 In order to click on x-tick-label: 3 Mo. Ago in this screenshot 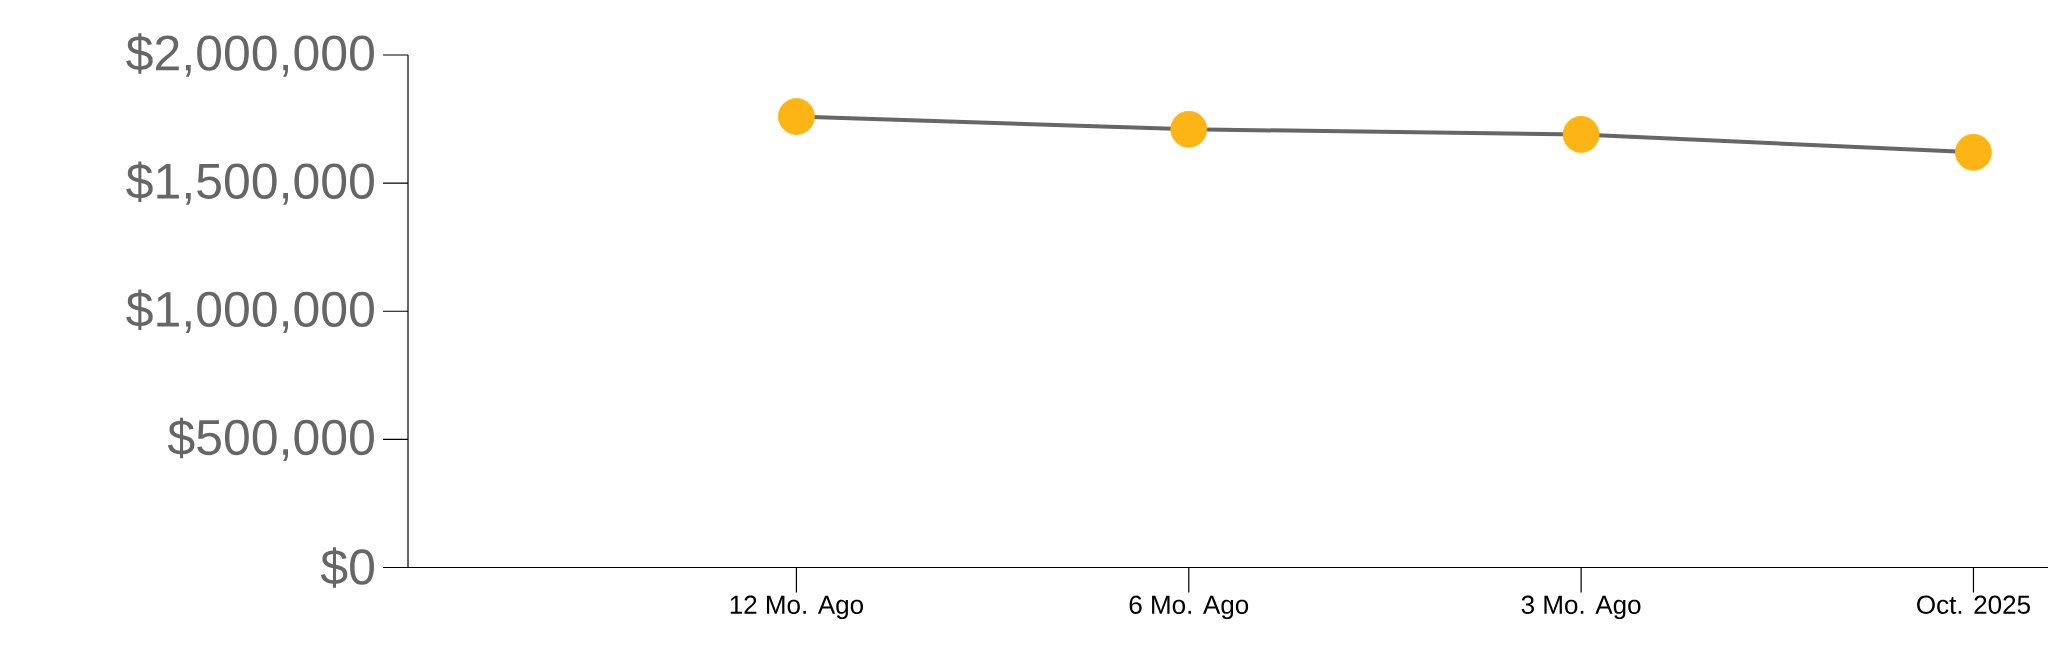, I will do `click(1581, 607)`.